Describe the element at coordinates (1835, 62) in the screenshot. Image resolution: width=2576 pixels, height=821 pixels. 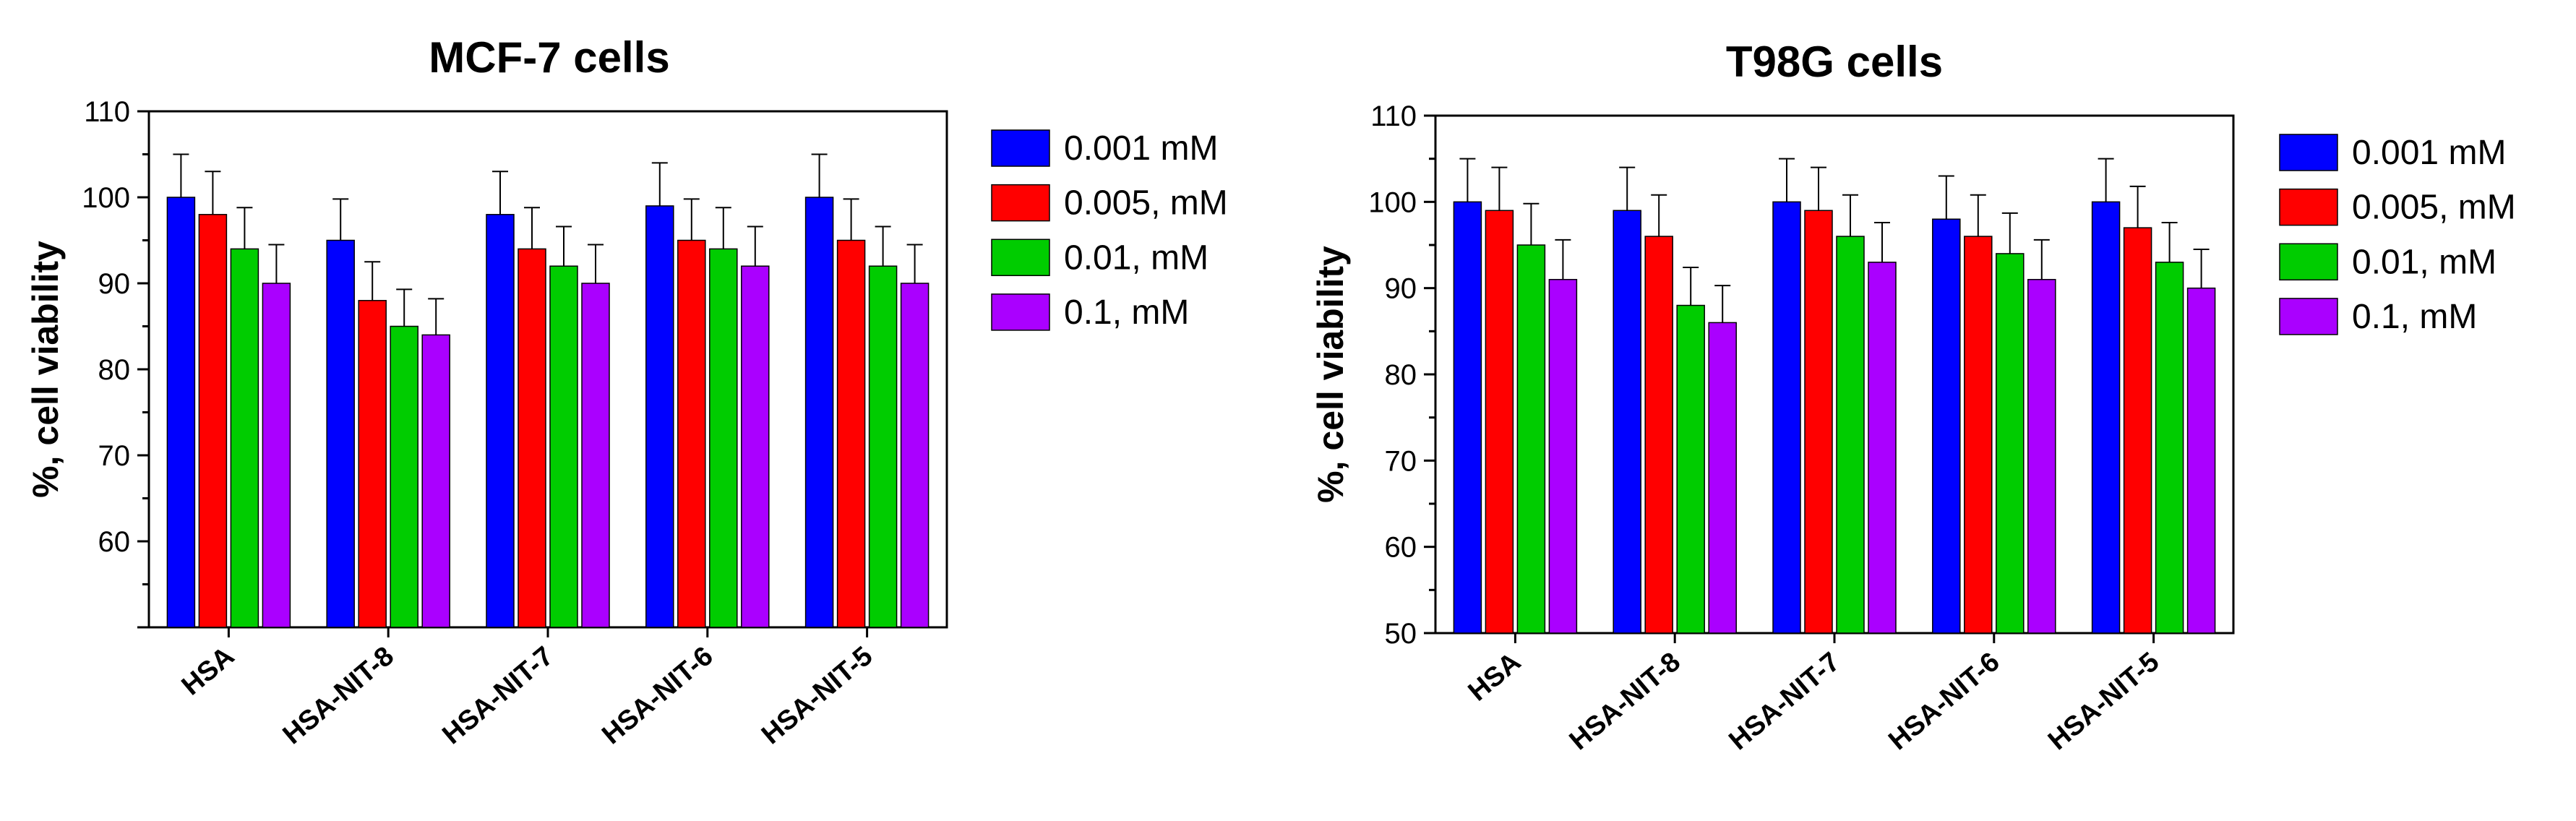
I see `chart-title: T98G cells` at that location.